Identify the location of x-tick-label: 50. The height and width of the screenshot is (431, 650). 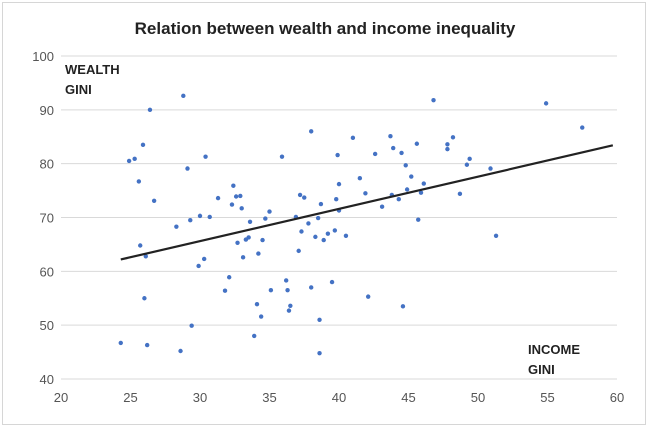
(478, 397).